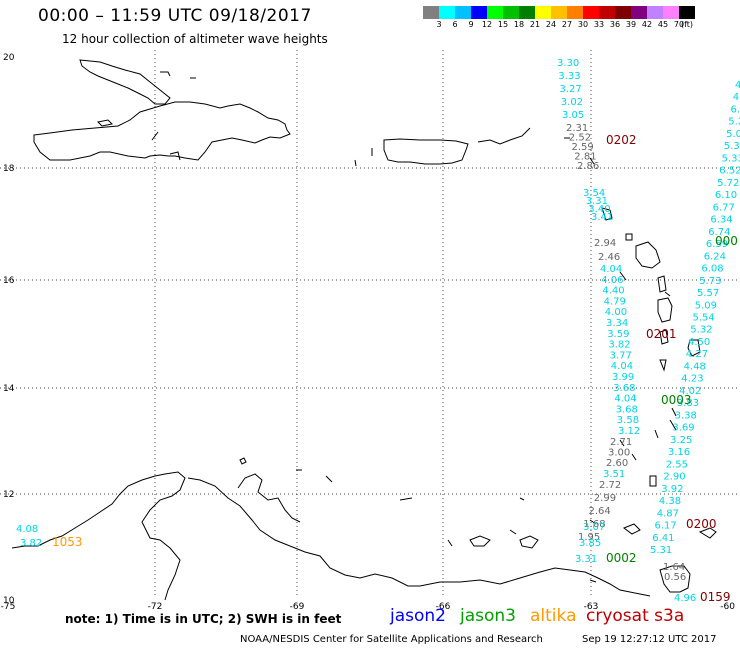 The width and height of the screenshot is (740, 650). What do you see at coordinates (611, 269) in the screenshot?
I see `wave-height-label: 4.04` at bounding box center [611, 269].